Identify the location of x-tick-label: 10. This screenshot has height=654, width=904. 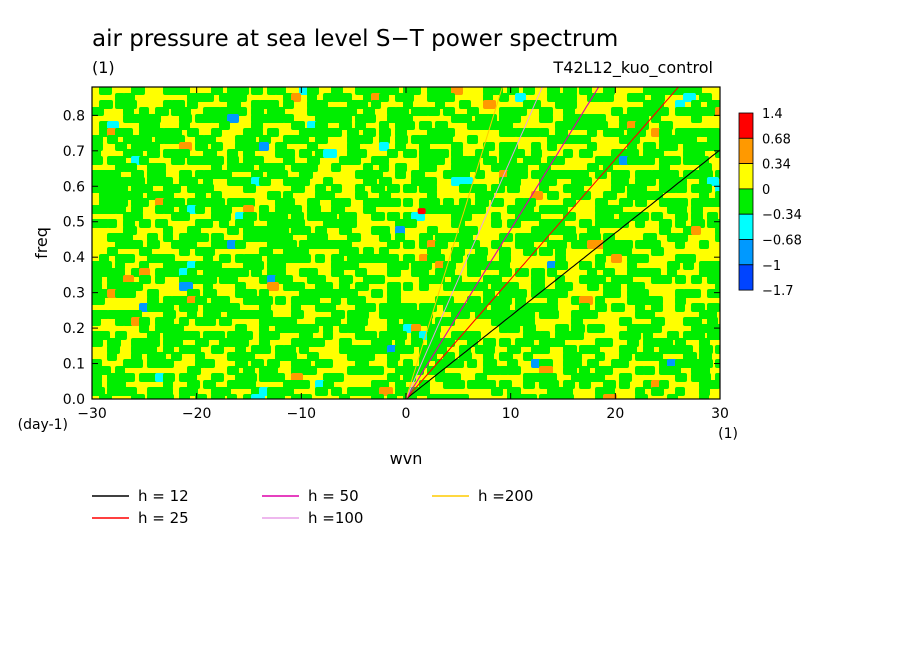
(511, 414).